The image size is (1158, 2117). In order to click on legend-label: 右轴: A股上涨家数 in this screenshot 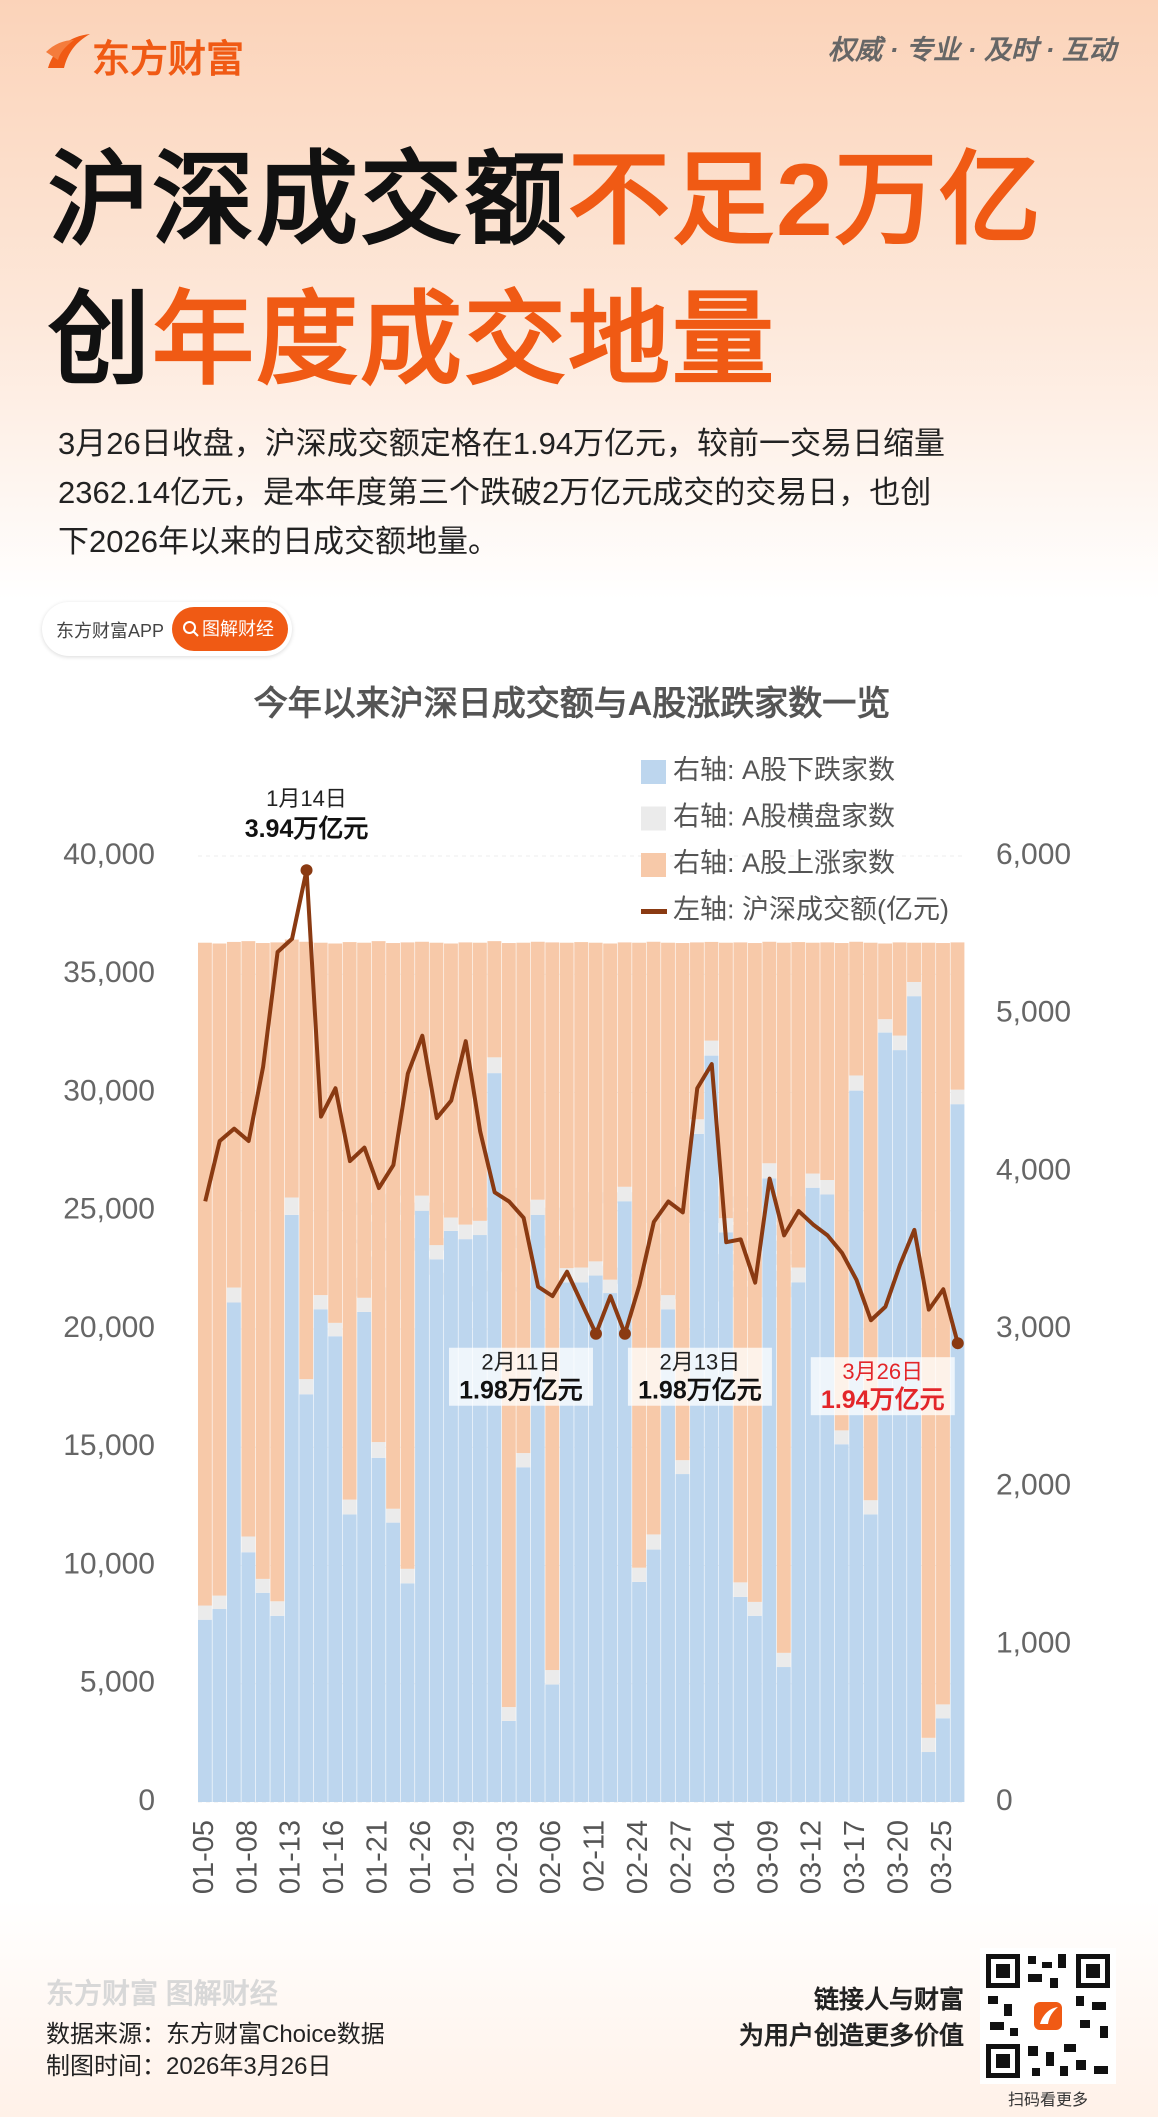, I will do `click(784, 863)`.